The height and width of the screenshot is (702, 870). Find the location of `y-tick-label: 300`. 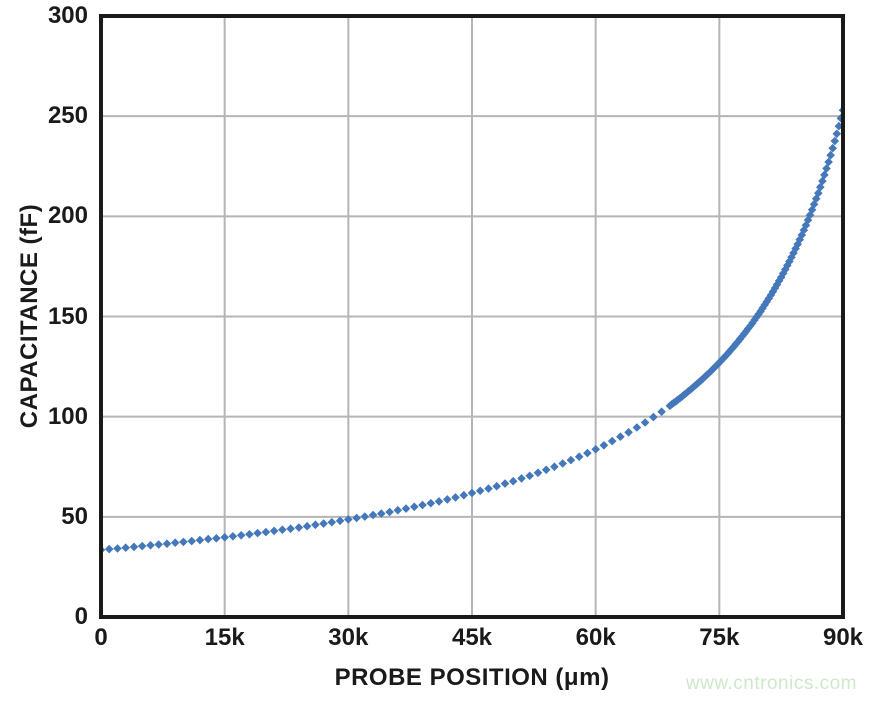

y-tick-label: 300 is located at coordinates (67, 15).